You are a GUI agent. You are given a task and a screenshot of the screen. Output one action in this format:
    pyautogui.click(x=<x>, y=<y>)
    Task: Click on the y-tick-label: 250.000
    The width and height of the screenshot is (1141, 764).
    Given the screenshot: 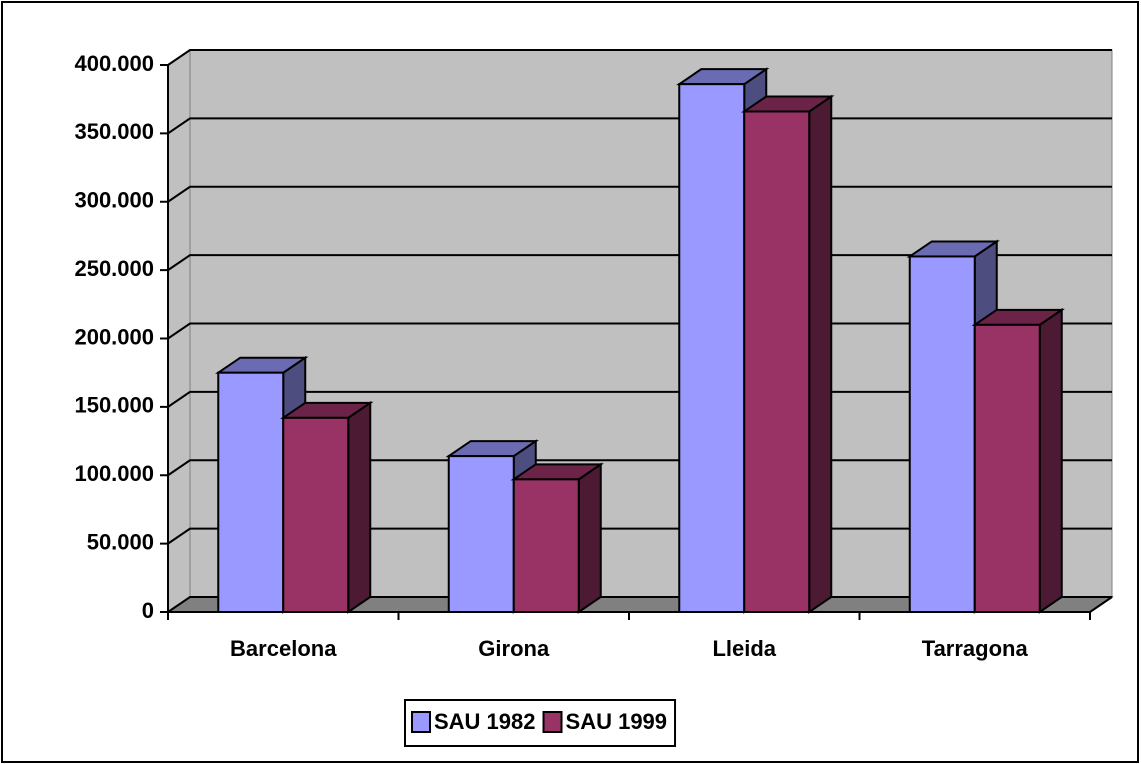 What is the action you would take?
    pyautogui.click(x=114, y=268)
    